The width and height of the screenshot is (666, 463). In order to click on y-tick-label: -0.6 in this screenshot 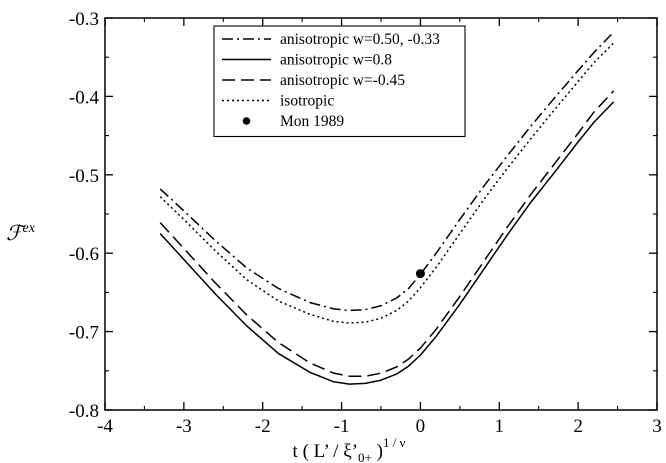, I will do `click(84, 254)`.